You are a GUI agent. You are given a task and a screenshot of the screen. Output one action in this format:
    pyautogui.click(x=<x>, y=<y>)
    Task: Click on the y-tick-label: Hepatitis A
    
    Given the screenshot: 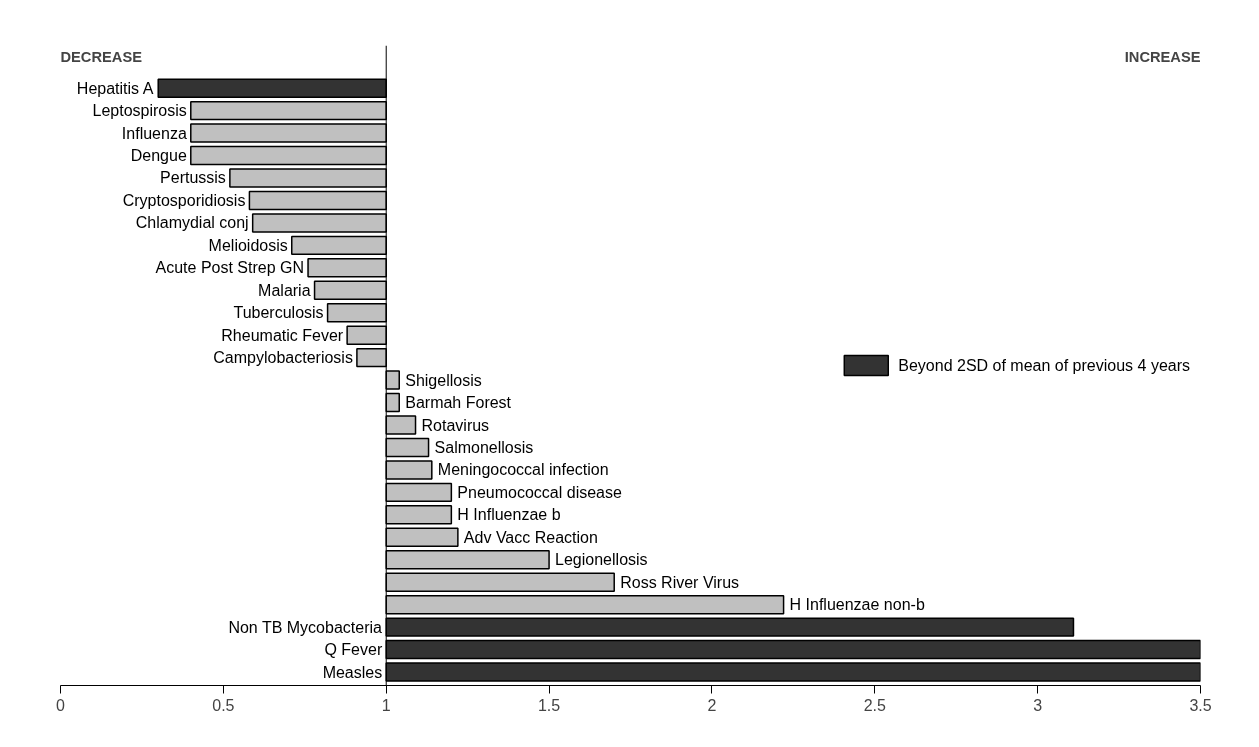 What is the action you would take?
    pyautogui.click(x=115, y=88)
    